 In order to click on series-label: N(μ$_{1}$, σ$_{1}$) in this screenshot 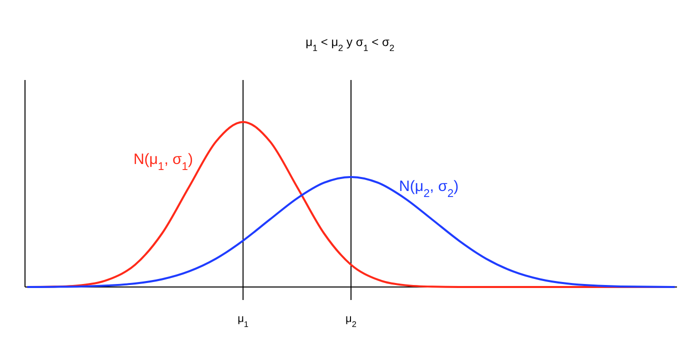, I will do `click(163, 162)`.